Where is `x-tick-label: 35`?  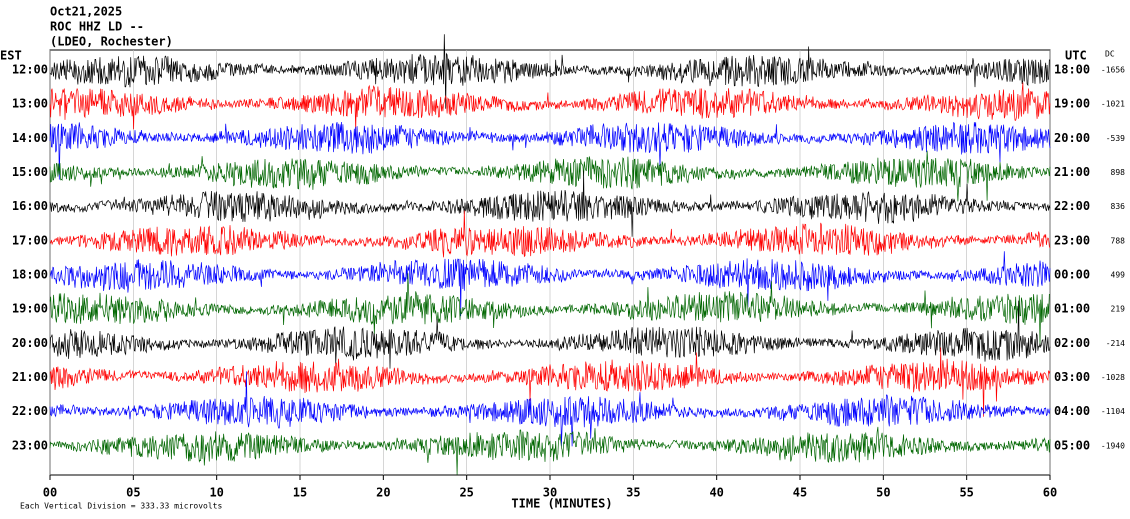
x-tick-label: 35 is located at coordinates (633, 493).